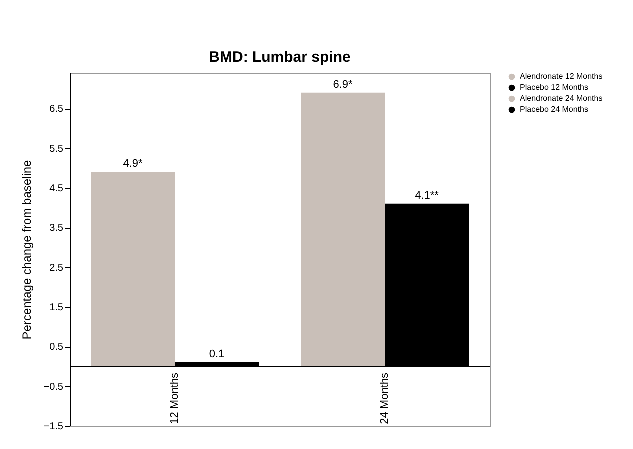  I want to click on y-tick-label: 4.5, so click(57, 189).